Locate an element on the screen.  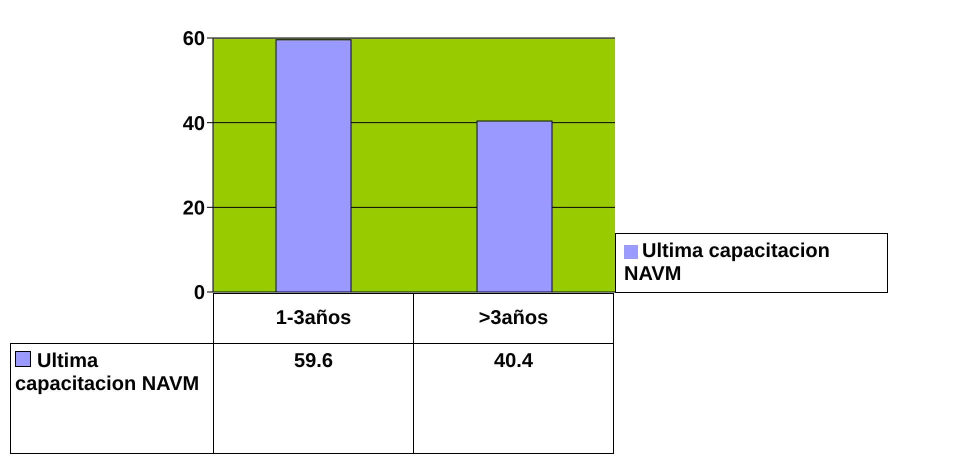
y-tick-label: 20 is located at coordinates (193, 208).